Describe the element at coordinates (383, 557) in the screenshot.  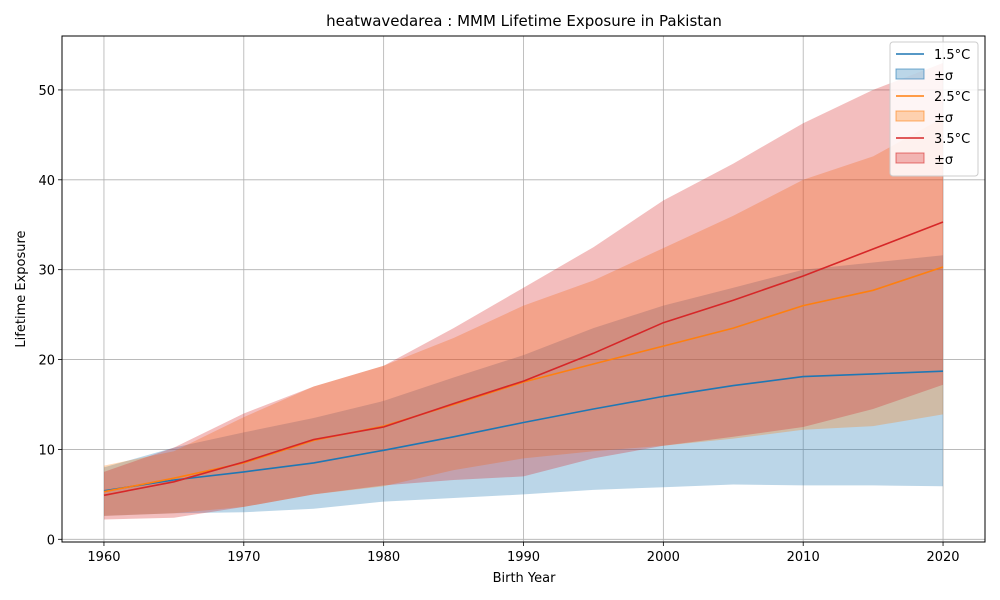
I see `x-tick-label: 1980` at that location.